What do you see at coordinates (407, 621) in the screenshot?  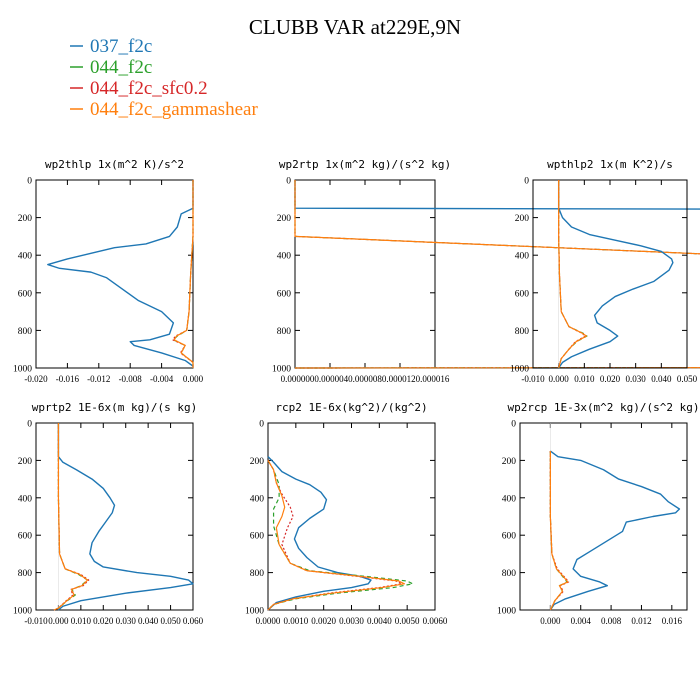 I see `x-tick-label: 0.0050` at bounding box center [407, 621].